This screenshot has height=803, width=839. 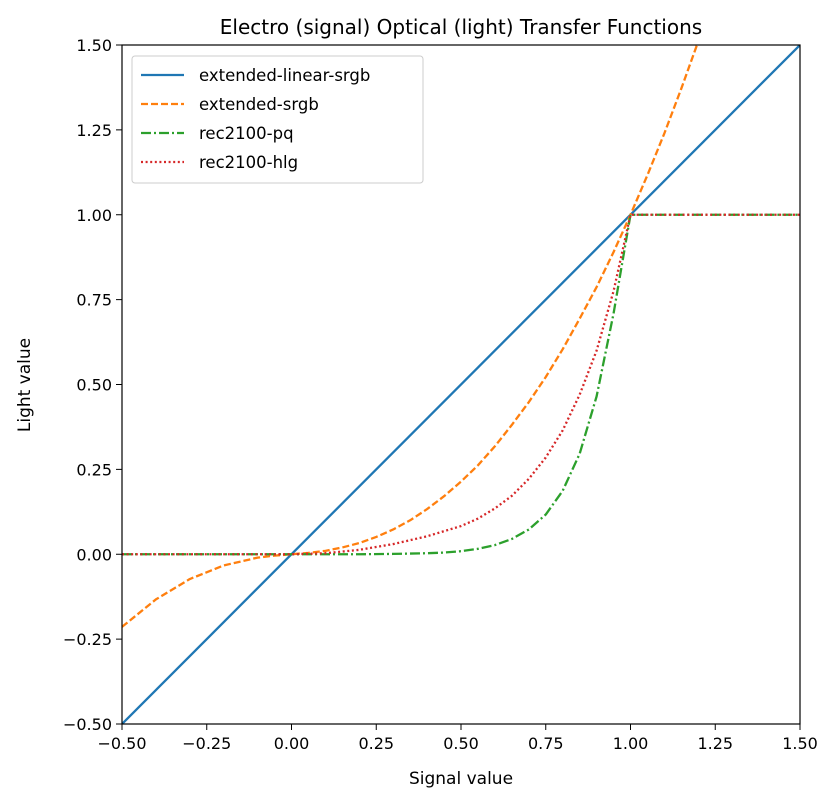 I want to click on x-axis: −0.50 −0.25 0.00 0.25 0.50 0.75 1.00 1.25 1.50, so click(x=457, y=738).